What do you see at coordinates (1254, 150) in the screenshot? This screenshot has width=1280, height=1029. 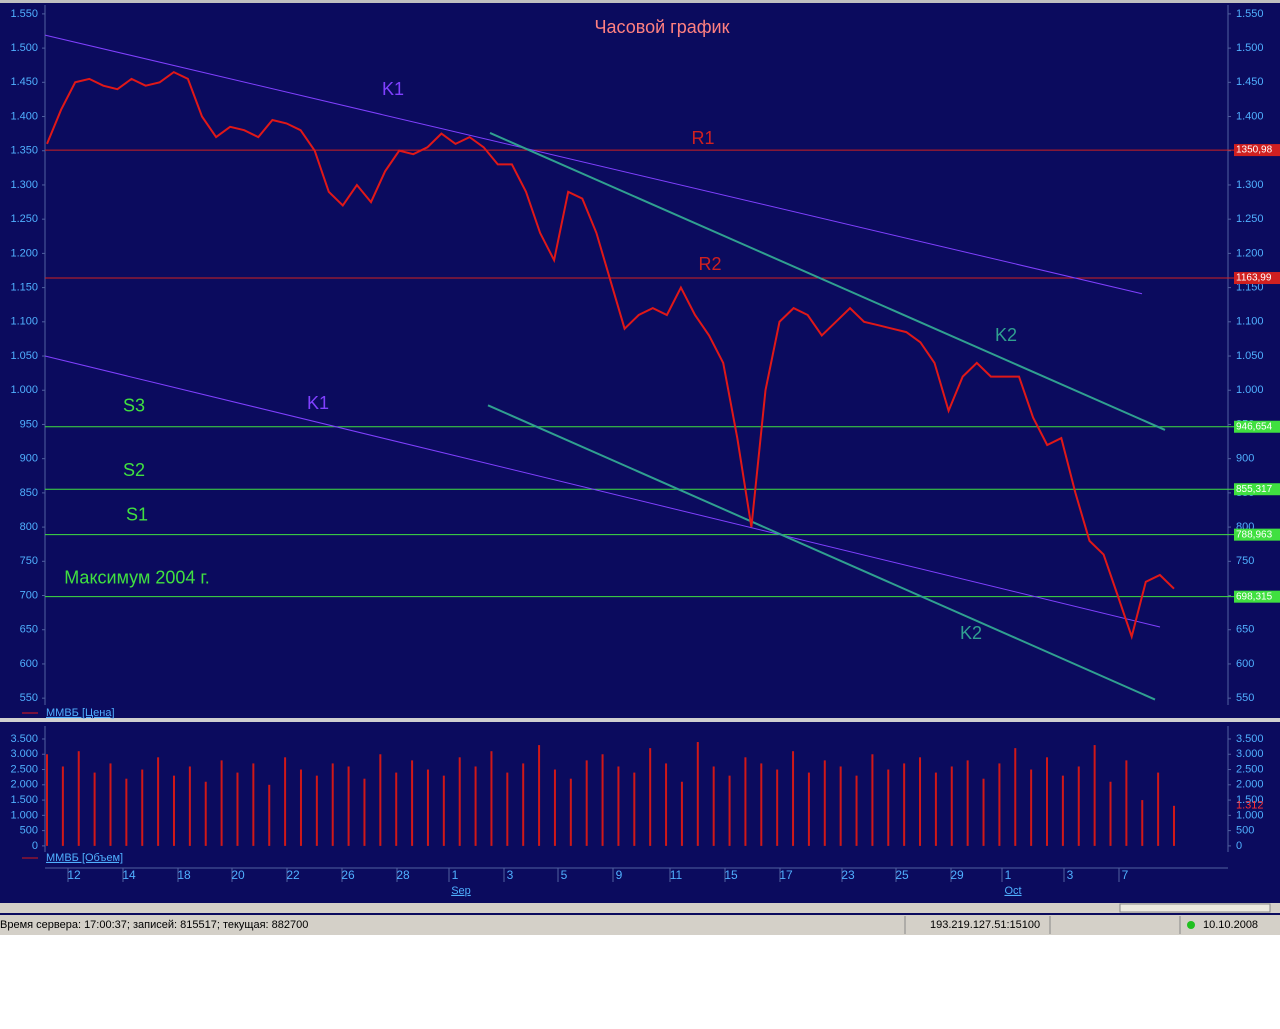 I see `level-value-label: 1350,98` at bounding box center [1254, 150].